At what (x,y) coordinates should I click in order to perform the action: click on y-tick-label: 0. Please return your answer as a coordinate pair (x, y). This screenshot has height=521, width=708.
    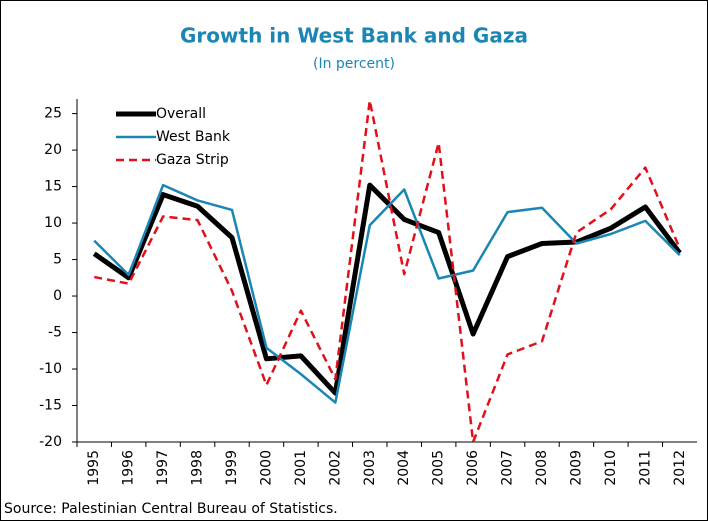
    Looking at the image, I should click on (57, 296).